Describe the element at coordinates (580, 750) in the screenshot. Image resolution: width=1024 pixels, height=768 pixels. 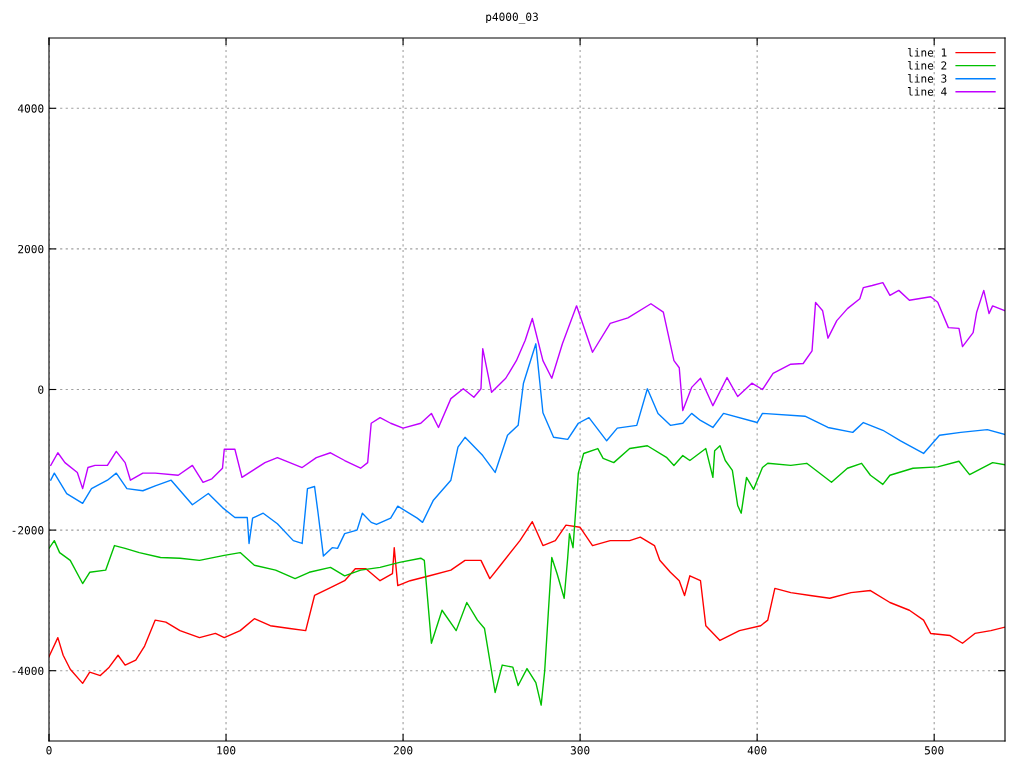
I see `x-tick-label: 300` at that location.